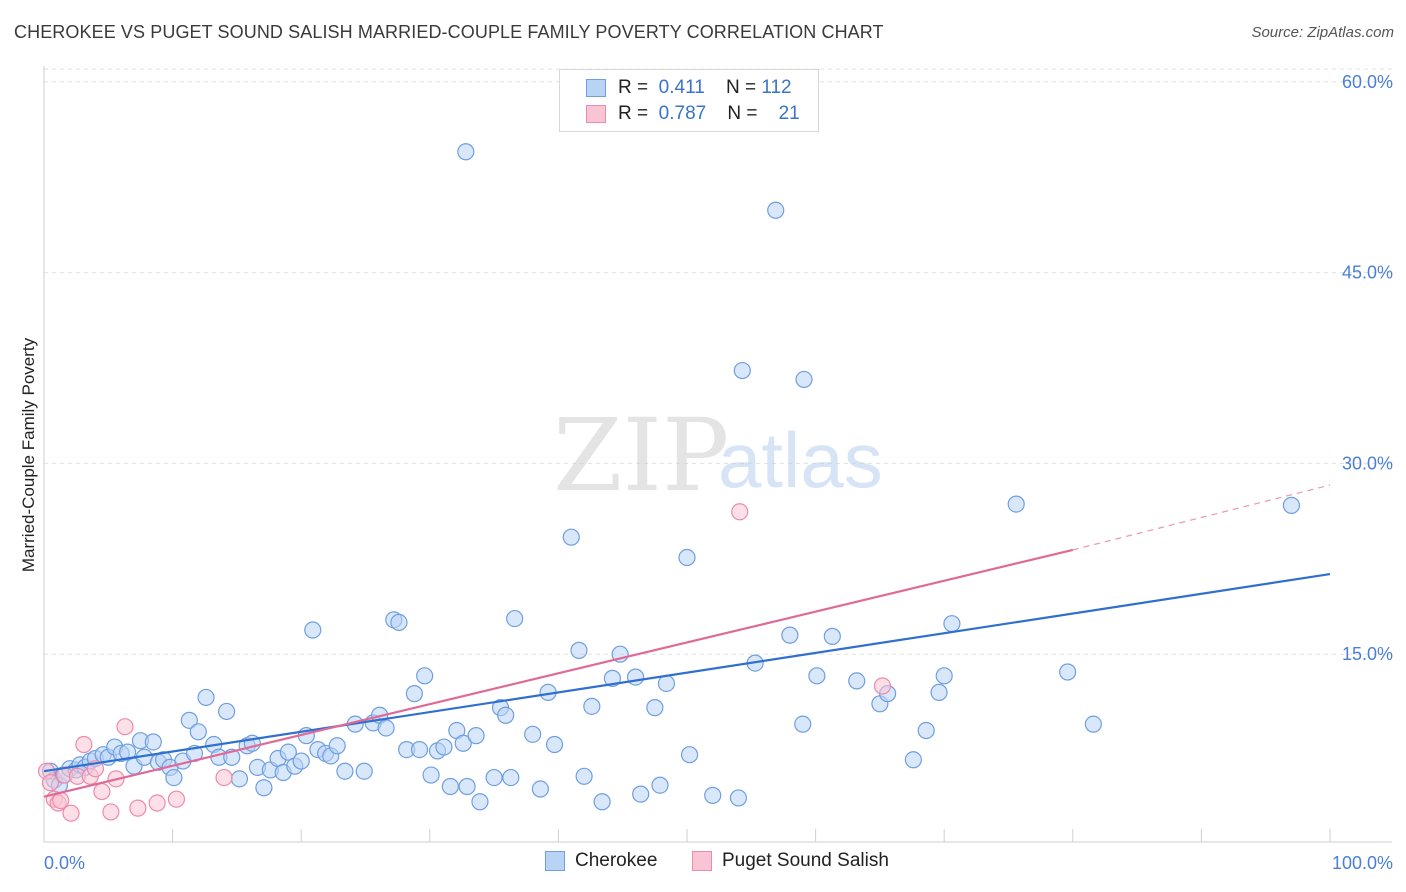 The height and width of the screenshot is (892, 1406). What do you see at coordinates (1367, 463) in the screenshot?
I see `y-tick-label: 30.0%` at bounding box center [1367, 463].